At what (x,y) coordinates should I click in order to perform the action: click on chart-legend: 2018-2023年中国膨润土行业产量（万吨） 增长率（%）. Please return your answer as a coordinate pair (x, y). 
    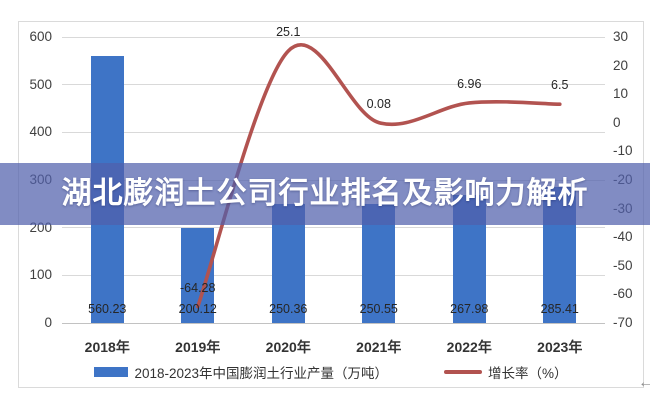
    Looking at the image, I should click on (331, 372).